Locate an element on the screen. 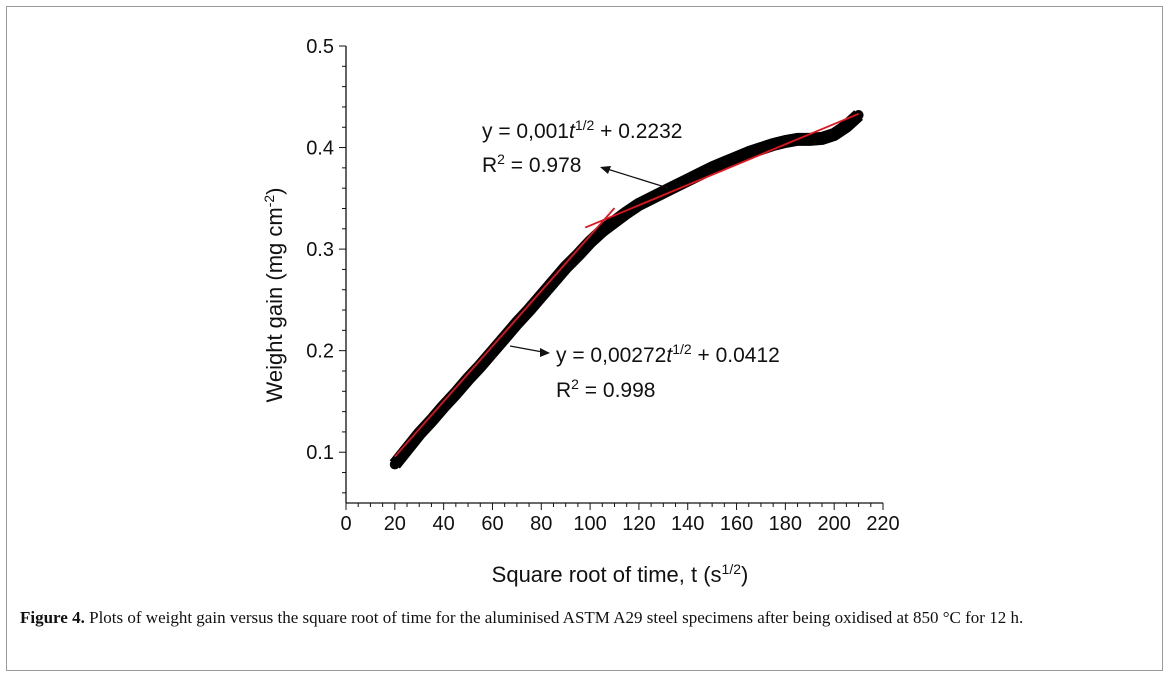 The image size is (1171, 679). fit-1-arrowhead is located at coordinates (545, 352).